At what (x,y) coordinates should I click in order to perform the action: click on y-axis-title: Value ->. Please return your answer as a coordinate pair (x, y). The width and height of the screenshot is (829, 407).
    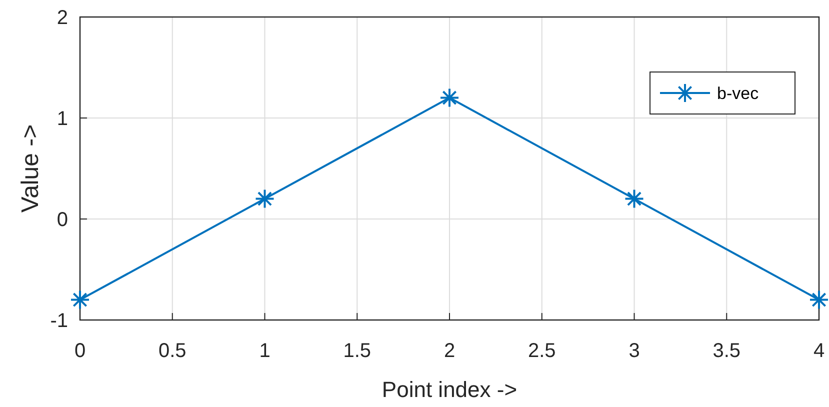
    Looking at the image, I should click on (30, 168).